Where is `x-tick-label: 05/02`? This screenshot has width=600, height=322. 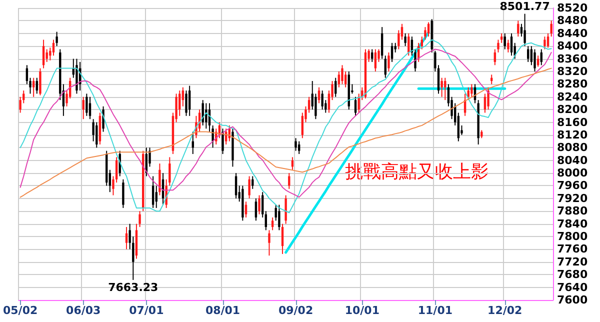 x-tick-label: 05/02 is located at coordinates (20, 310).